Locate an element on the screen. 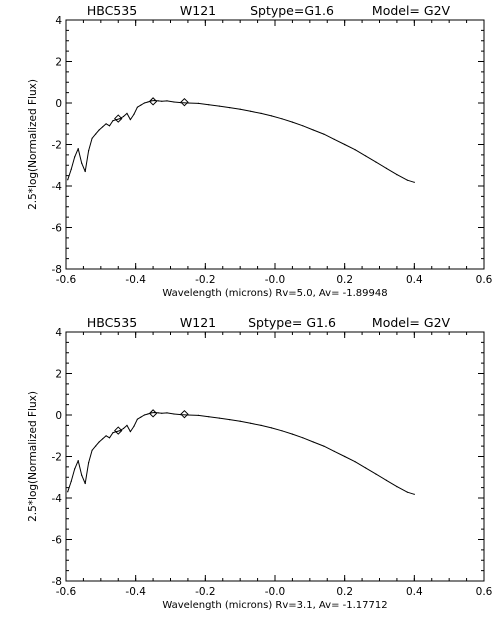 This screenshot has height=624, width=504. chart-title-part: Sptype=G1.6 is located at coordinates (292, 10).